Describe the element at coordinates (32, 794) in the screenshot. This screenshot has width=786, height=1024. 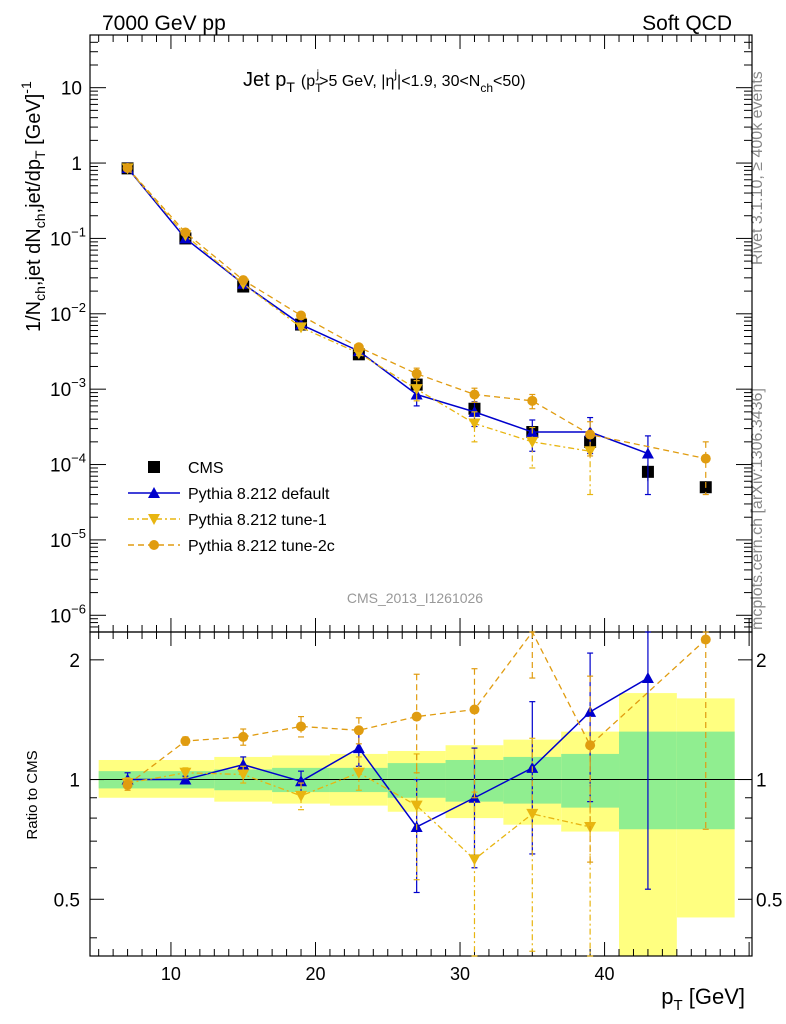
I see `ratio-y-axis-label: Ratio to CMS` at that location.